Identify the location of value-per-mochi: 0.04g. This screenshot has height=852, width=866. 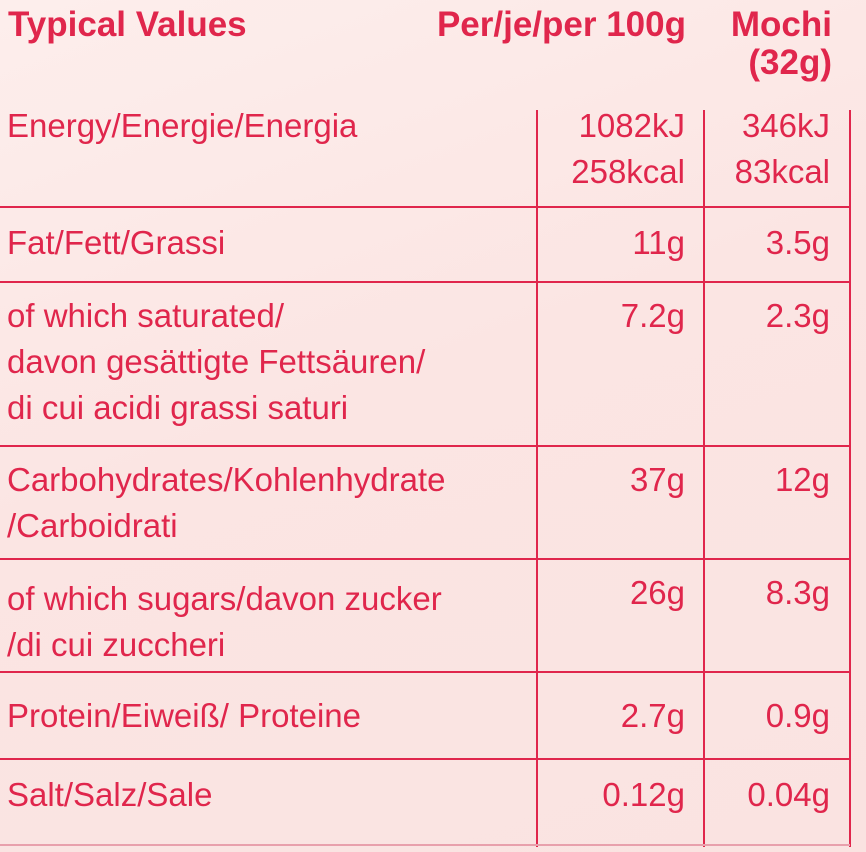
(788, 794).